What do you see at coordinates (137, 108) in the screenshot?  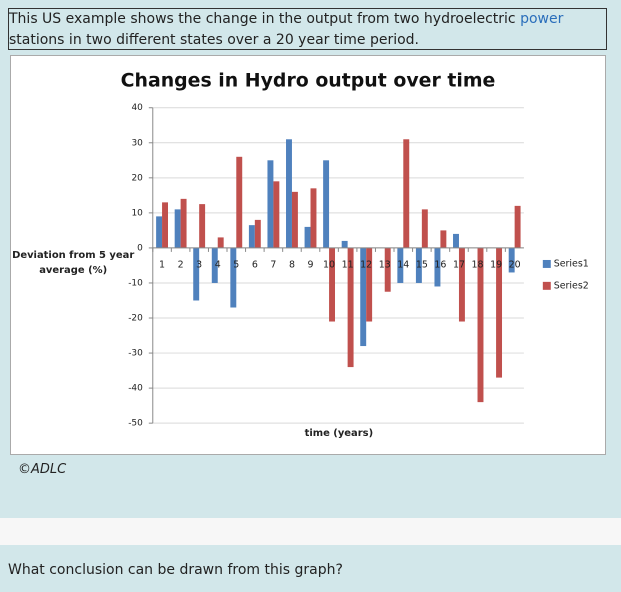 I see `y-tick-label: 40` at bounding box center [137, 108].